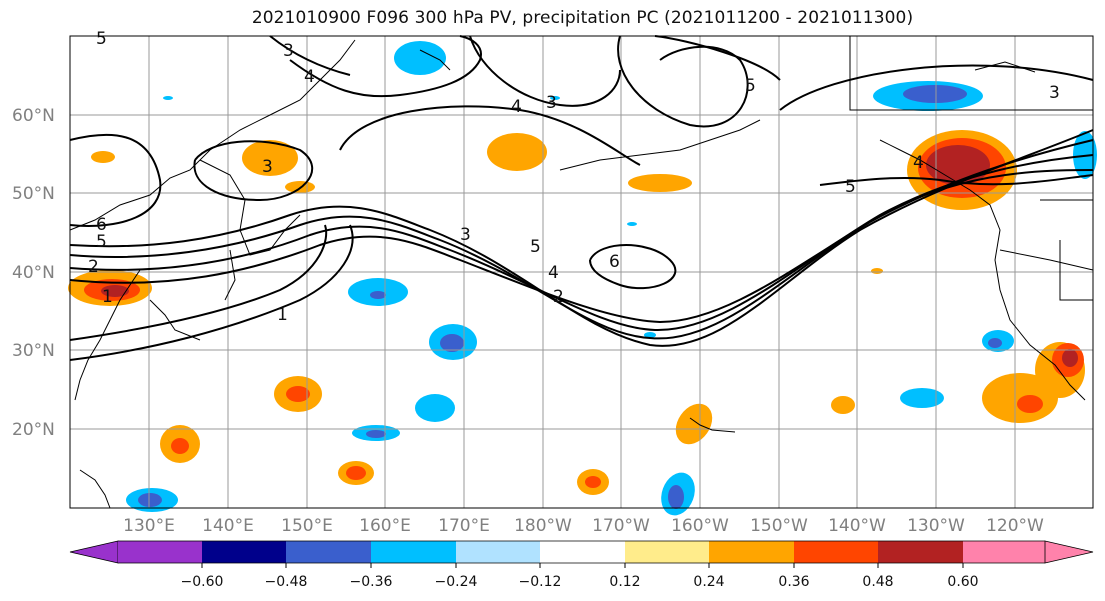 Image resolution: width=1105 pixels, height=601 pixels. Describe the element at coordinates (779, 526) in the screenshot. I see `svg-text: 150°W` at that location.